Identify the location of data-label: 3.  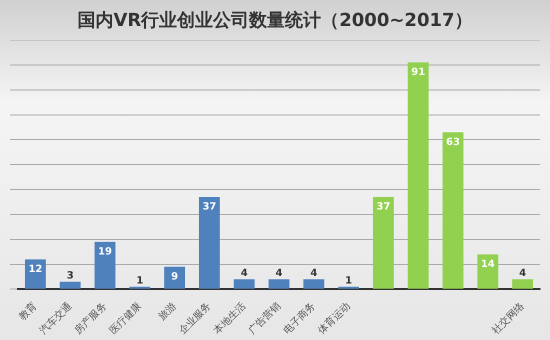
(70, 276).